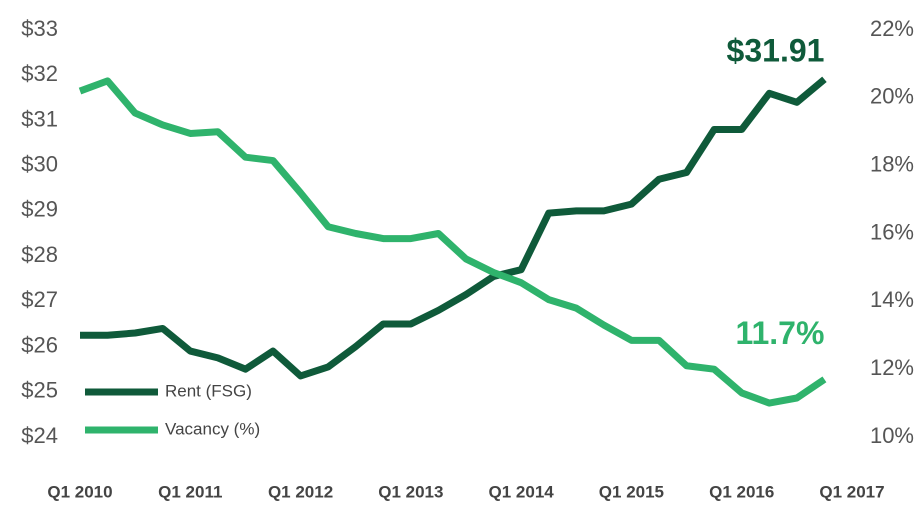 This screenshot has height=506, width=920. I want to click on y2-tick-label: 22%, so click(892, 28).